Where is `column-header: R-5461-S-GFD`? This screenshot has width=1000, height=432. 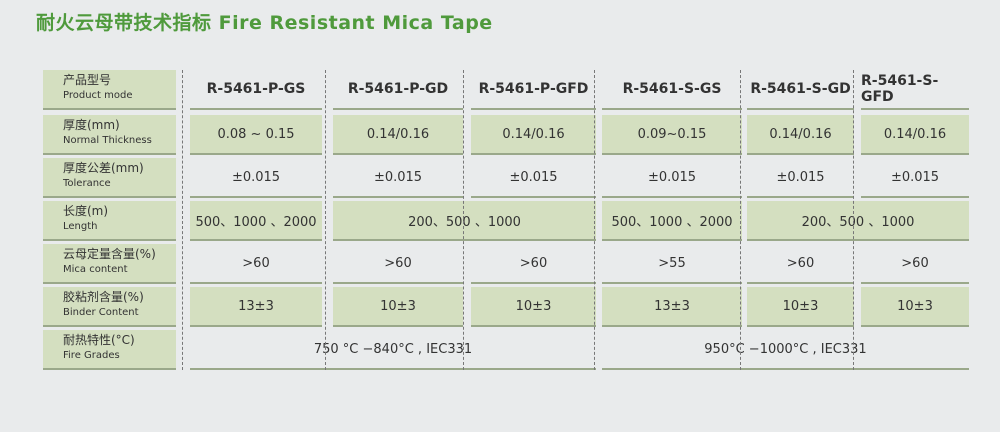
column-header: R-5461-S-GFD is located at coordinates (915, 90).